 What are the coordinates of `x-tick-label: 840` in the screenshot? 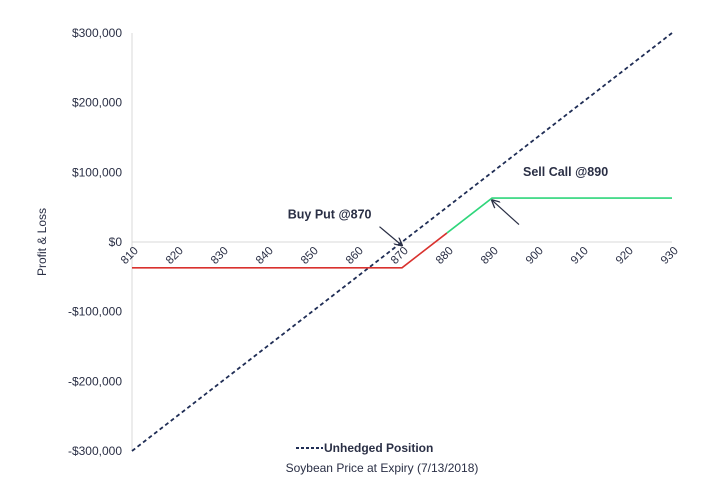 It's located at (265, 256).